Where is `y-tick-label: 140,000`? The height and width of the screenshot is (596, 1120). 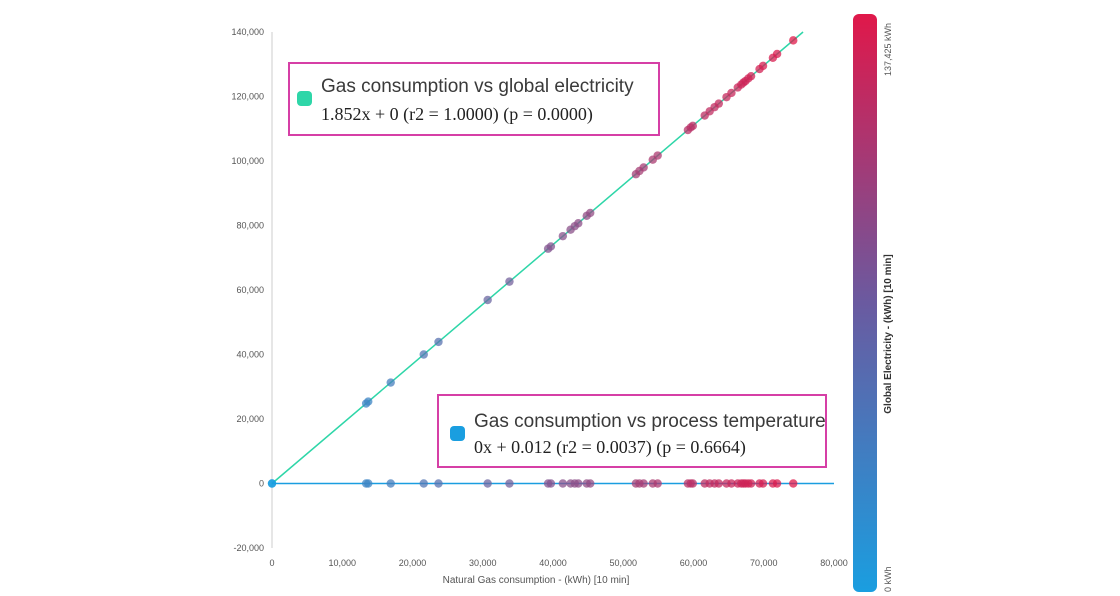 y-tick-label: 140,000 is located at coordinates (247, 32).